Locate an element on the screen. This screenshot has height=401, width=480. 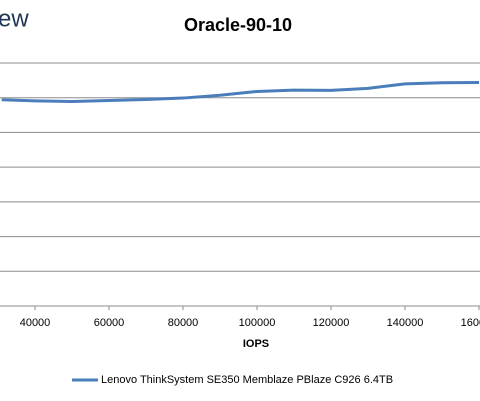
x-axis-label: IOPS is located at coordinates (256, 344).